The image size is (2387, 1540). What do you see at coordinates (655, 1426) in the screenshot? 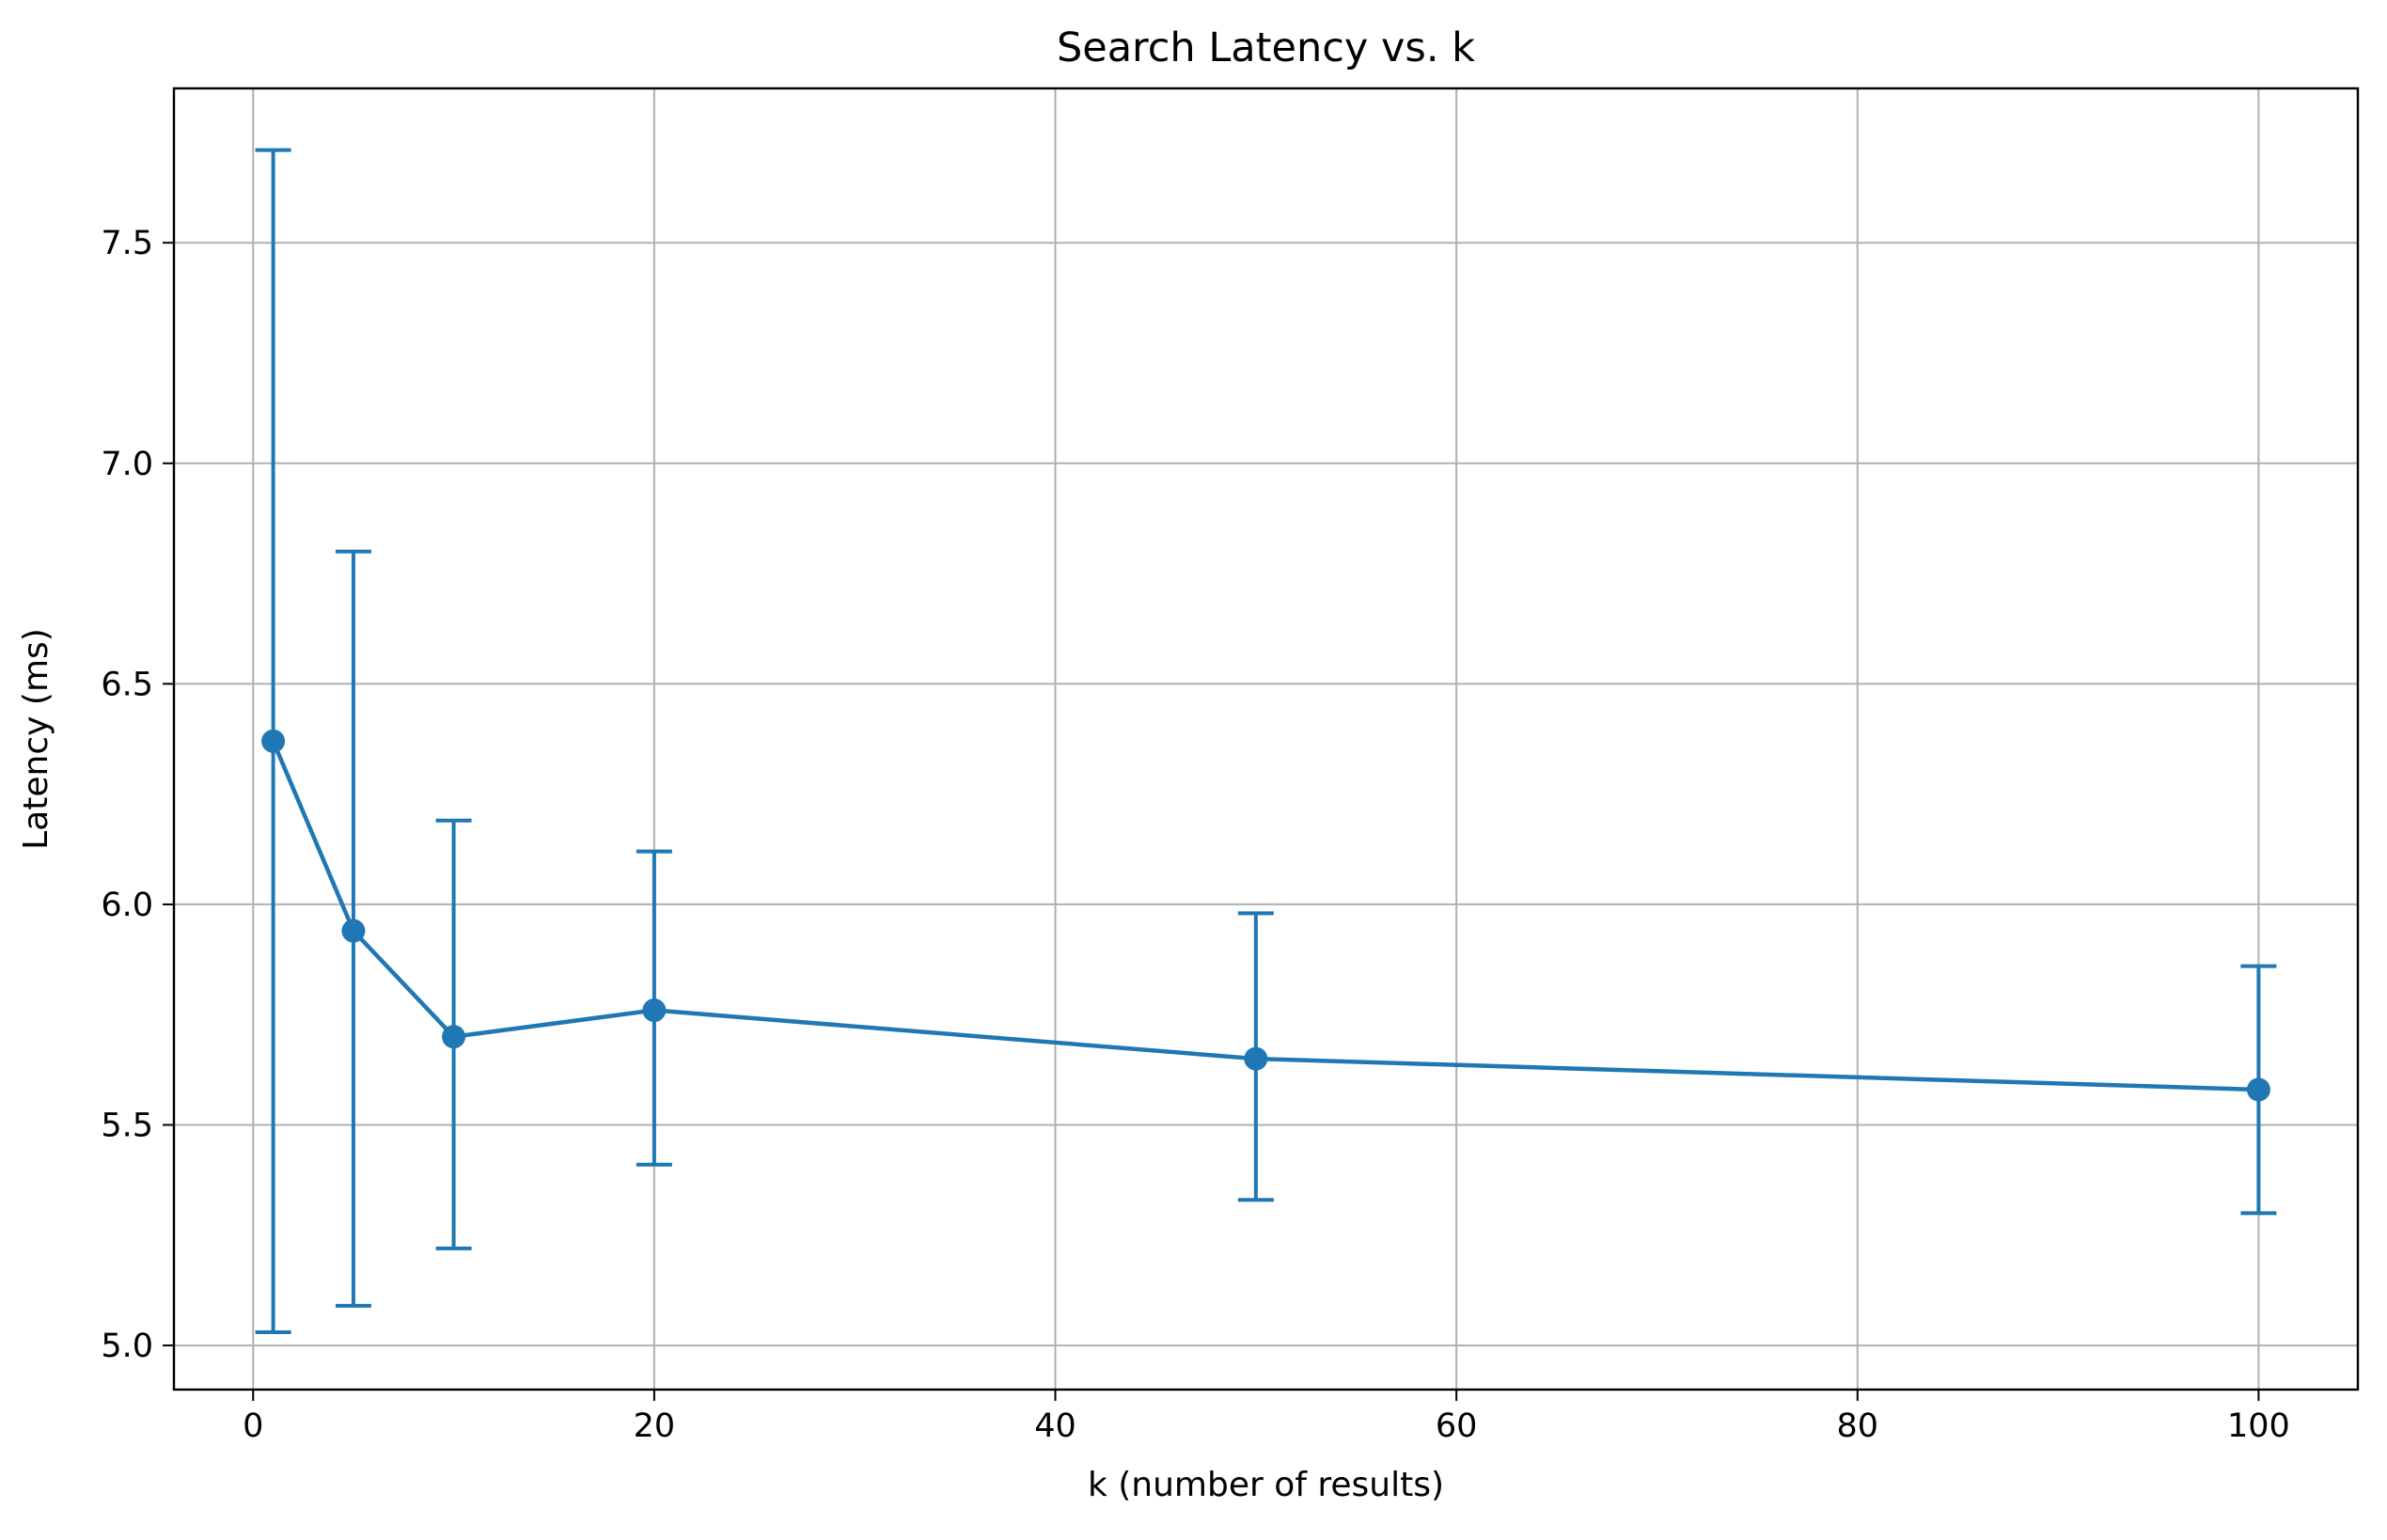
I see `x-tick-label: 20` at bounding box center [655, 1426].